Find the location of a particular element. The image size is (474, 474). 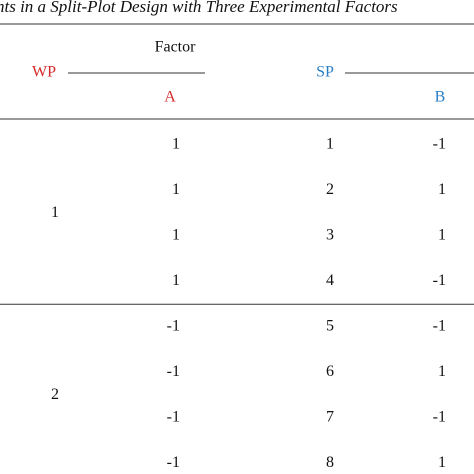

sp-header: SP is located at coordinates (325, 72).